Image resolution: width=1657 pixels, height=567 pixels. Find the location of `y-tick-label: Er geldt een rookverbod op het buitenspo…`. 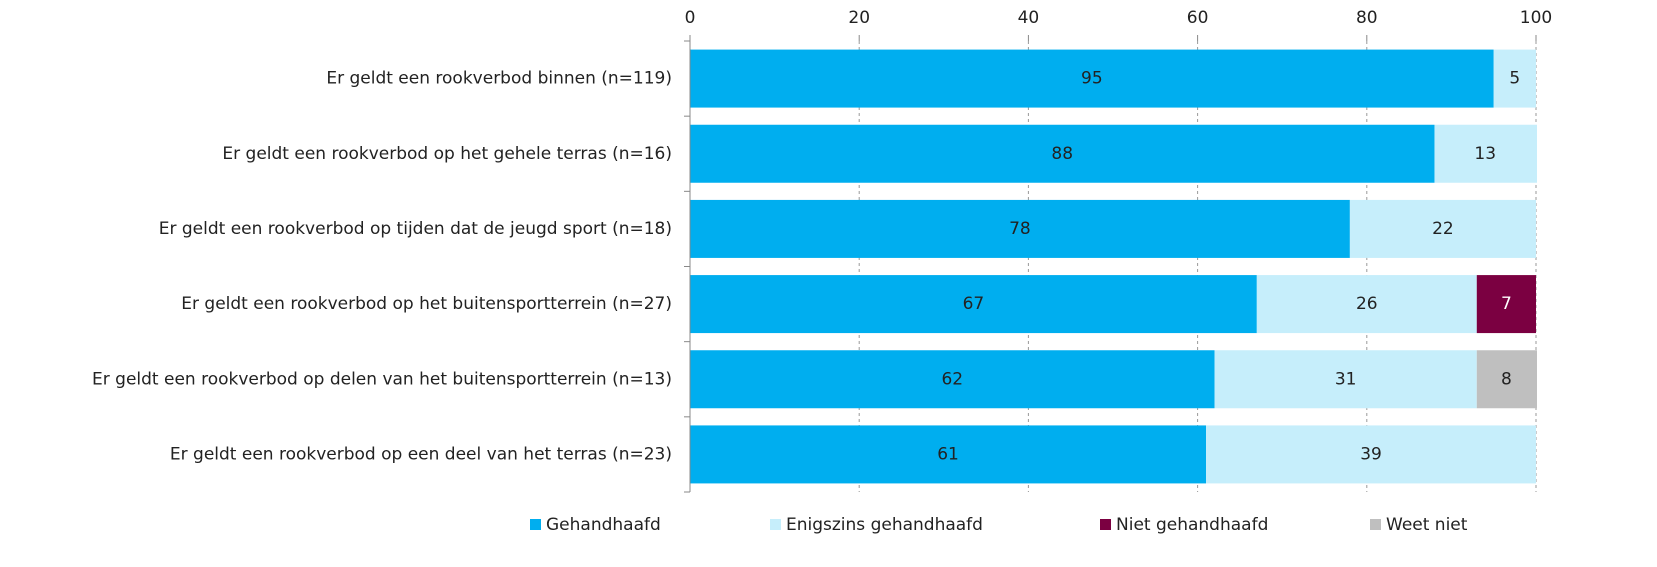

y-tick-label: Er geldt een rookverbod op het buitenspo… is located at coordinates (426, 304).